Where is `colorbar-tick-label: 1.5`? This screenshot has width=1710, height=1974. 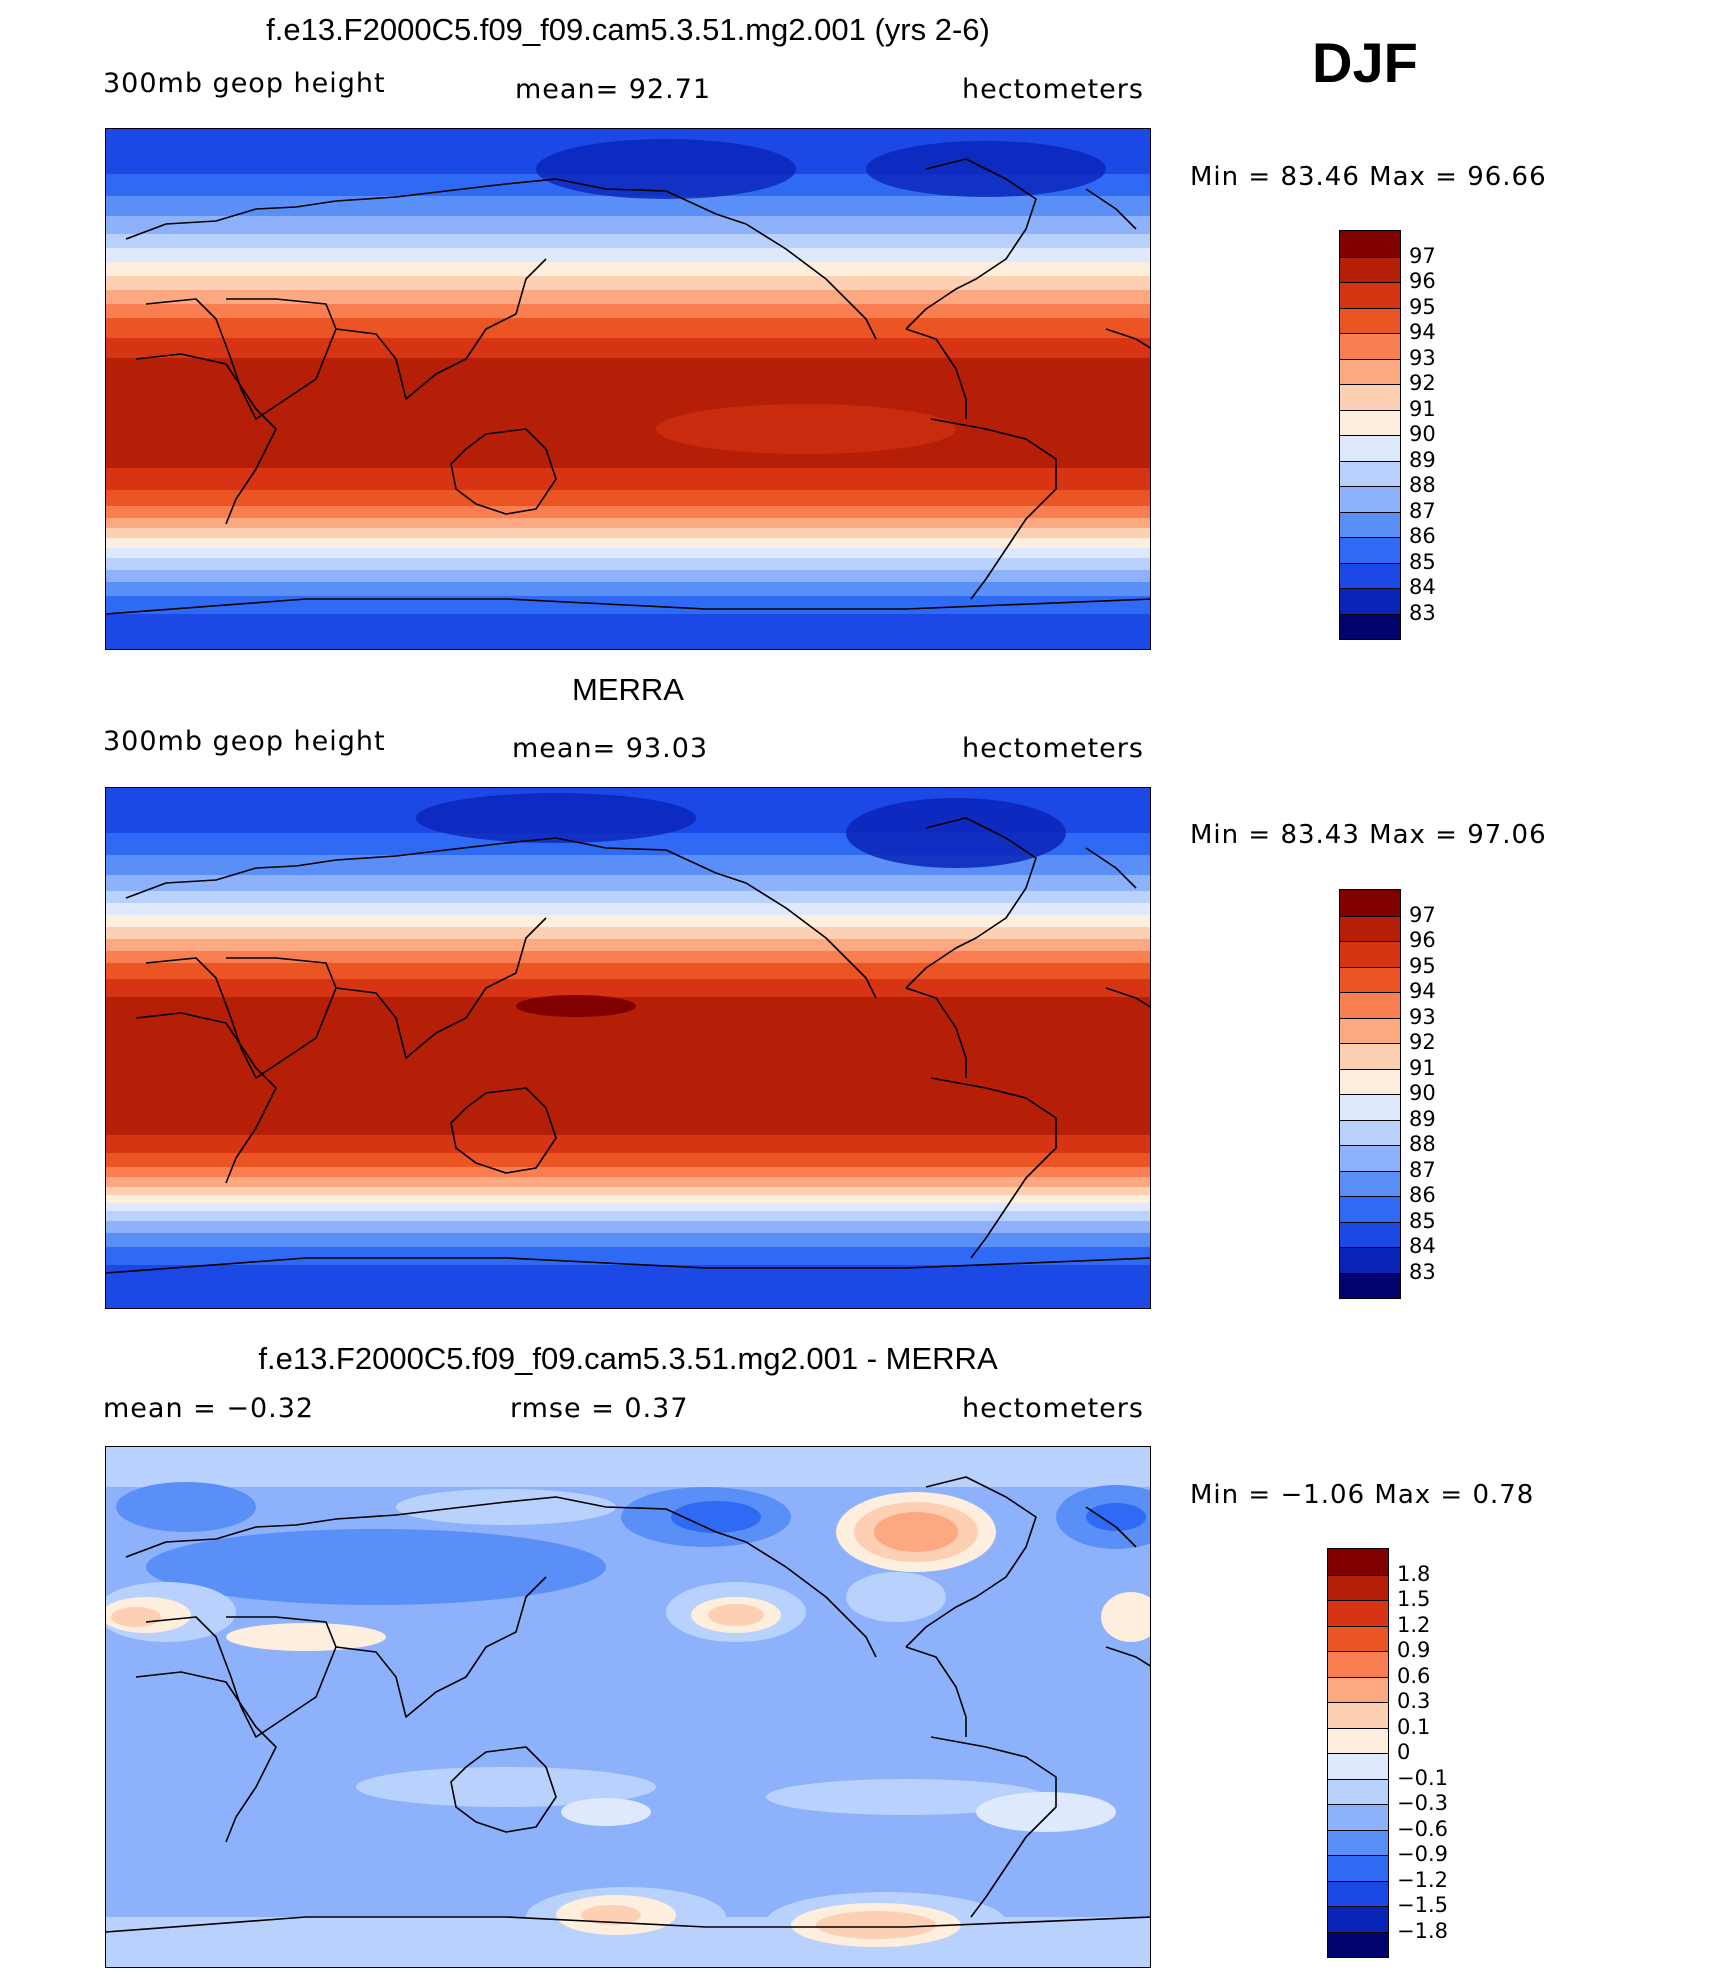 colorbar-tick-label: 1.5 is located at coordinates (1414, 1599).